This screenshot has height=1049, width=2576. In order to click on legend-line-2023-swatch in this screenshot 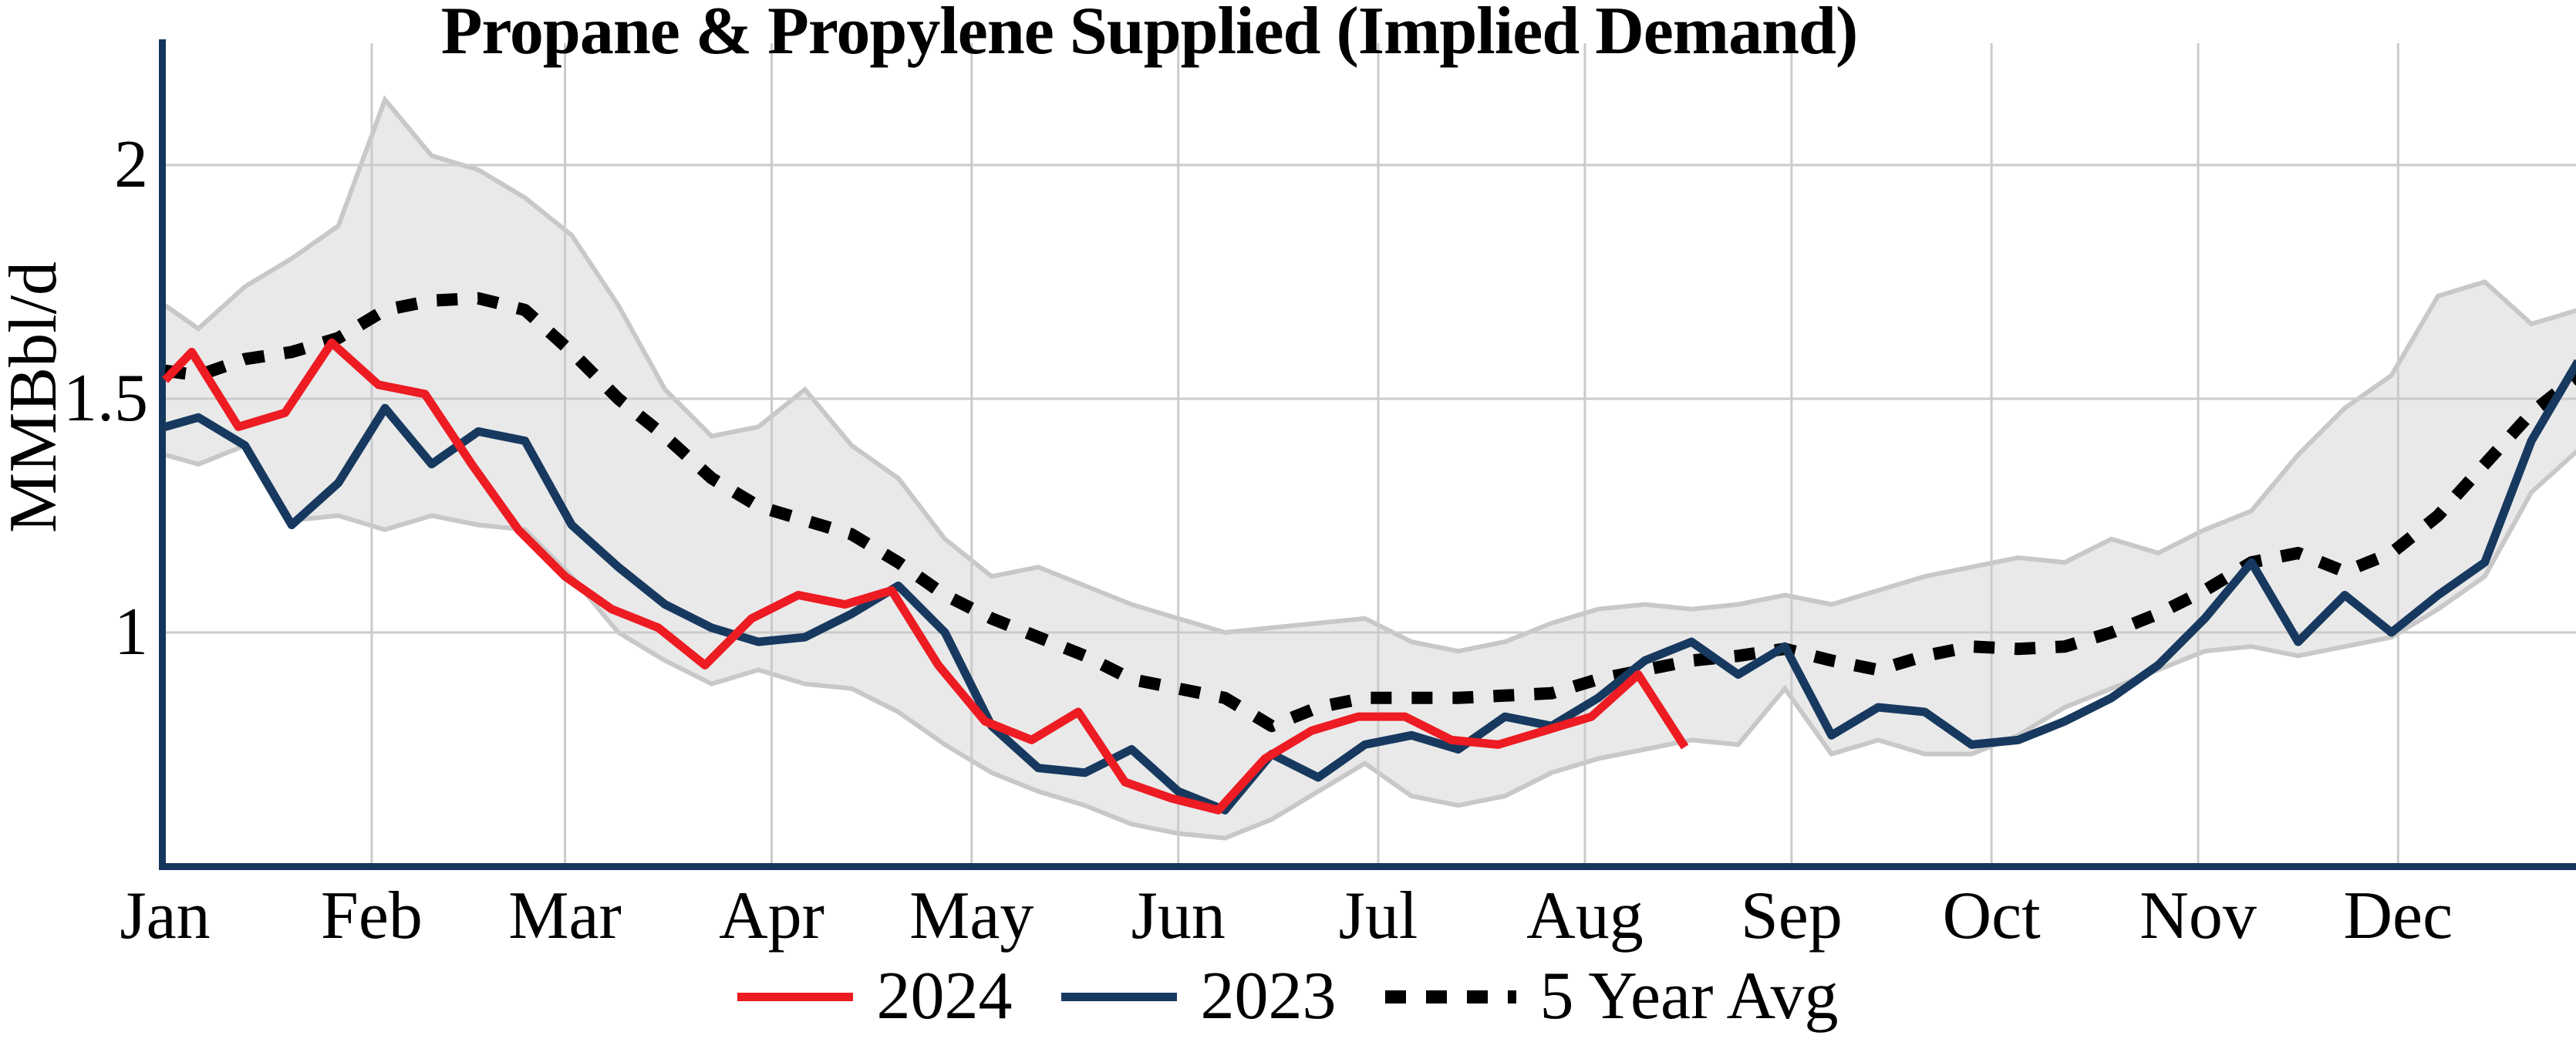, I will do `click(1119, 996)`.